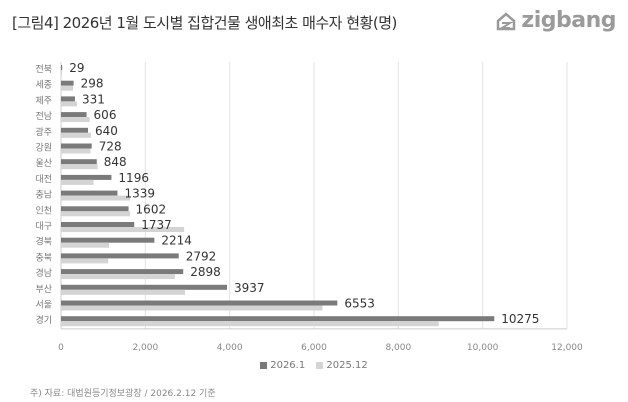 Image resolution: width=628 pixels, height=402 pixels. What do you see at coordinates (76, 68) in the screenshot?
I see `data-label: 29` at bounding box center [76, 68].